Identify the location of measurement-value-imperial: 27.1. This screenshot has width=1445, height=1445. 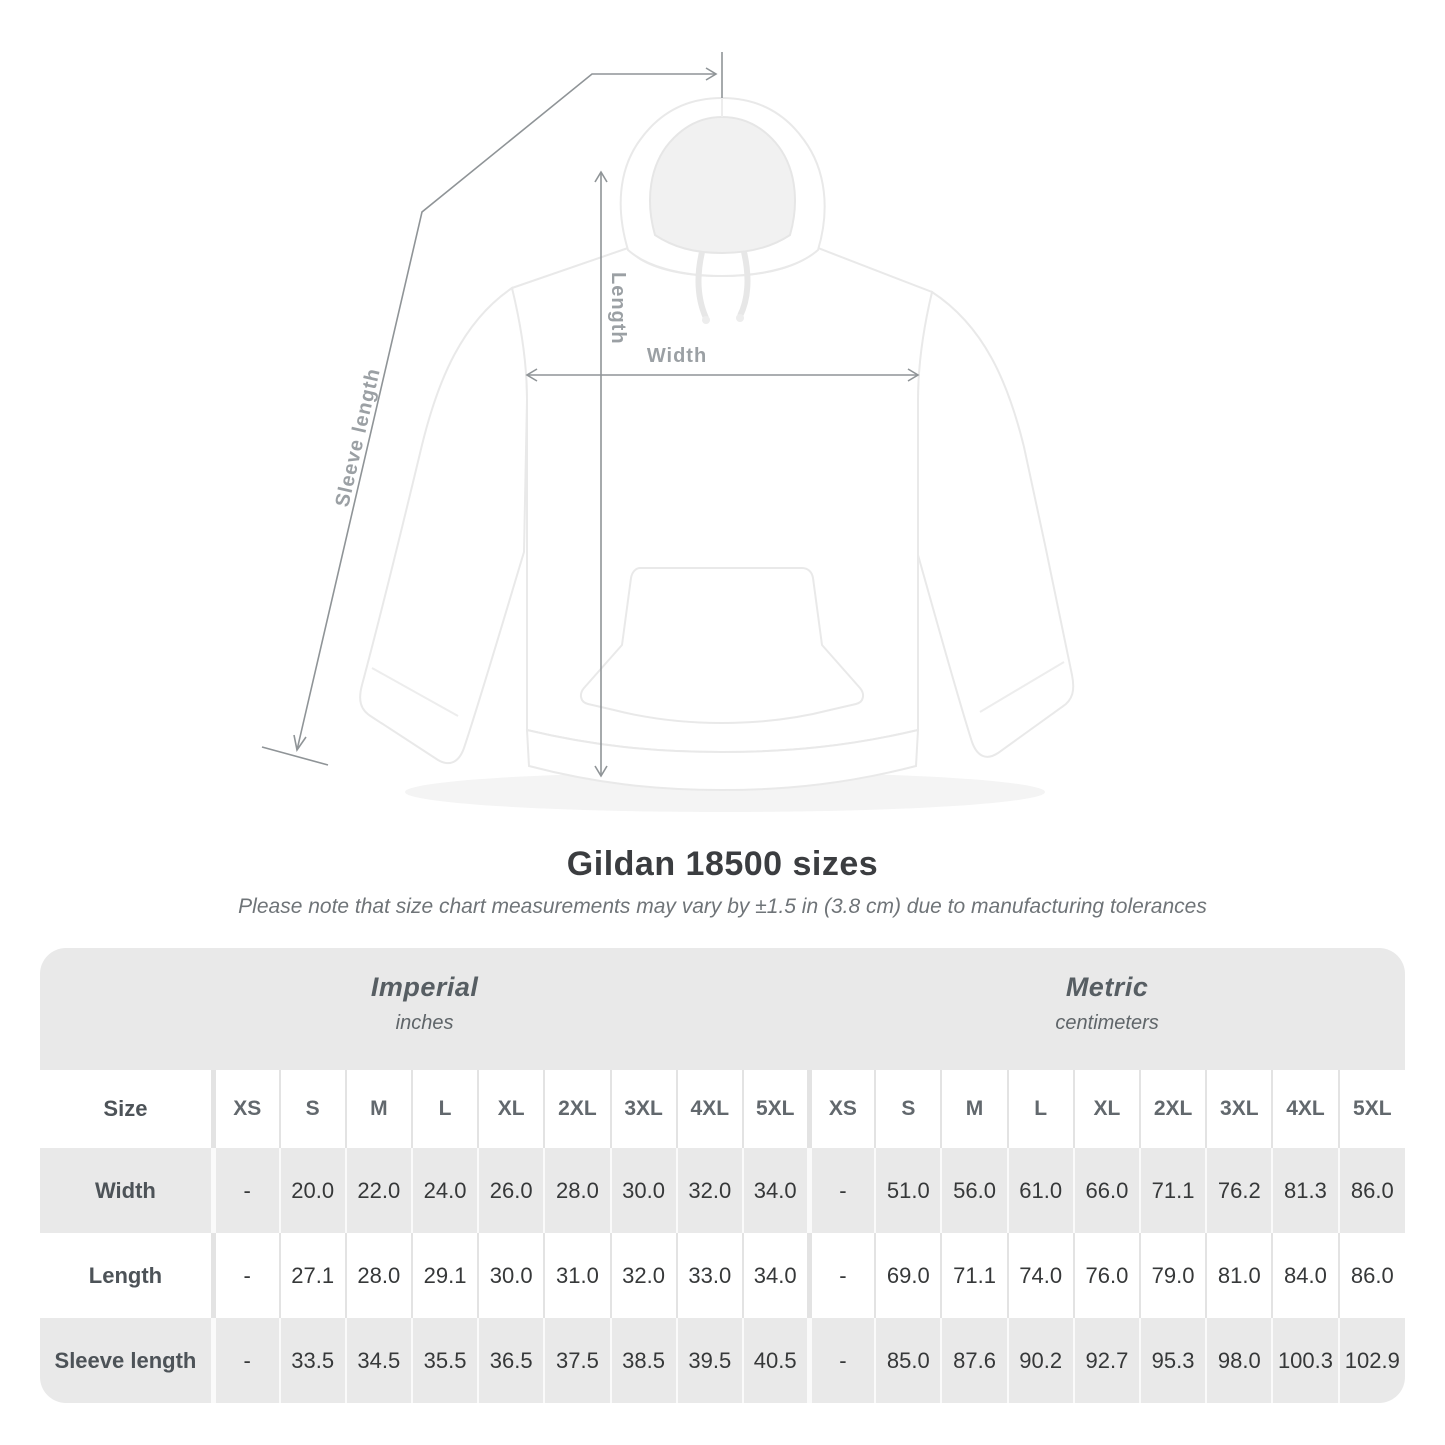
(312, 1275).